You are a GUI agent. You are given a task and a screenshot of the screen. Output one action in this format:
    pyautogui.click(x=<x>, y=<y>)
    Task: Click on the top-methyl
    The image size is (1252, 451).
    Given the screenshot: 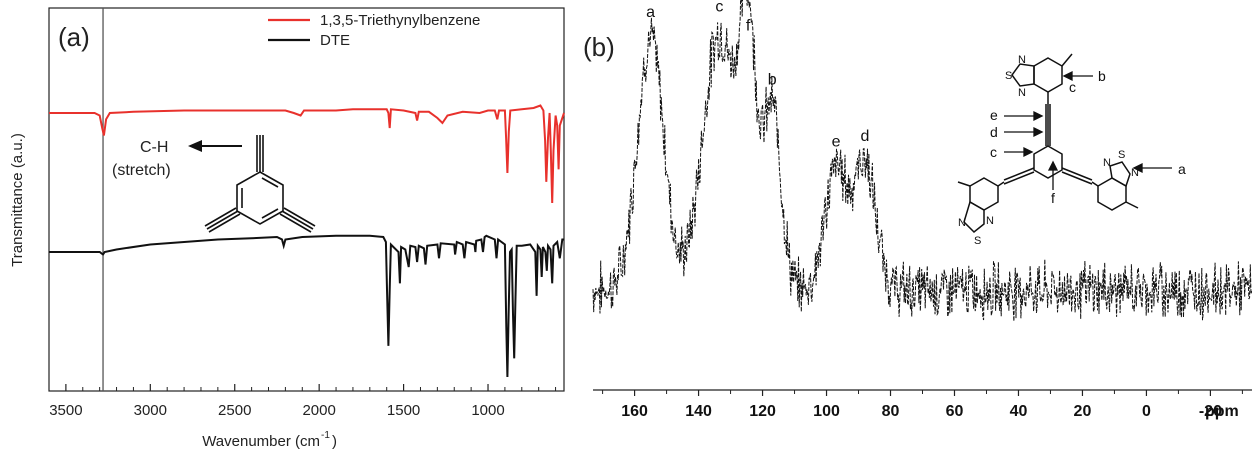 What is the action you would take?
    pyautogui.click(x=1067, y=60)
    